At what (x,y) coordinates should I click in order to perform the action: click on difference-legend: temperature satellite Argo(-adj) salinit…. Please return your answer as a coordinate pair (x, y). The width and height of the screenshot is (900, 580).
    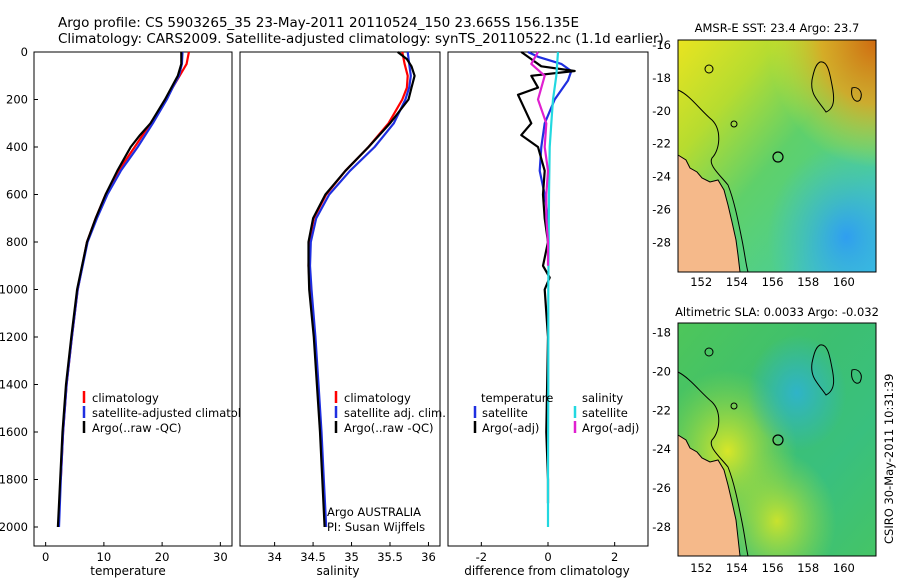
    Looking at the image, I should click on (556, 413).